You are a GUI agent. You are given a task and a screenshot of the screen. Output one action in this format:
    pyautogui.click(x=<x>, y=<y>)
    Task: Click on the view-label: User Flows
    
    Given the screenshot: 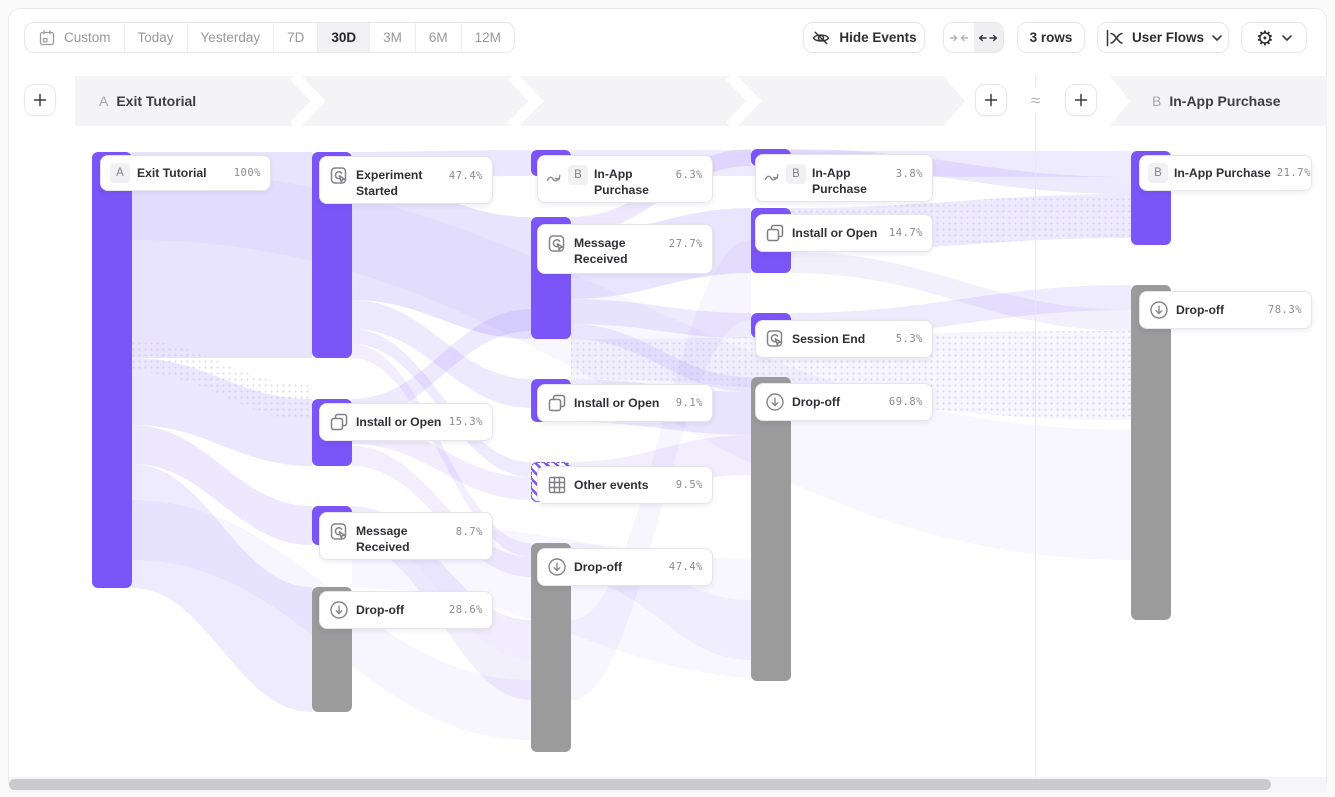 What is the action you would take?
    pyautogui.click(x=1168, y=37)
    